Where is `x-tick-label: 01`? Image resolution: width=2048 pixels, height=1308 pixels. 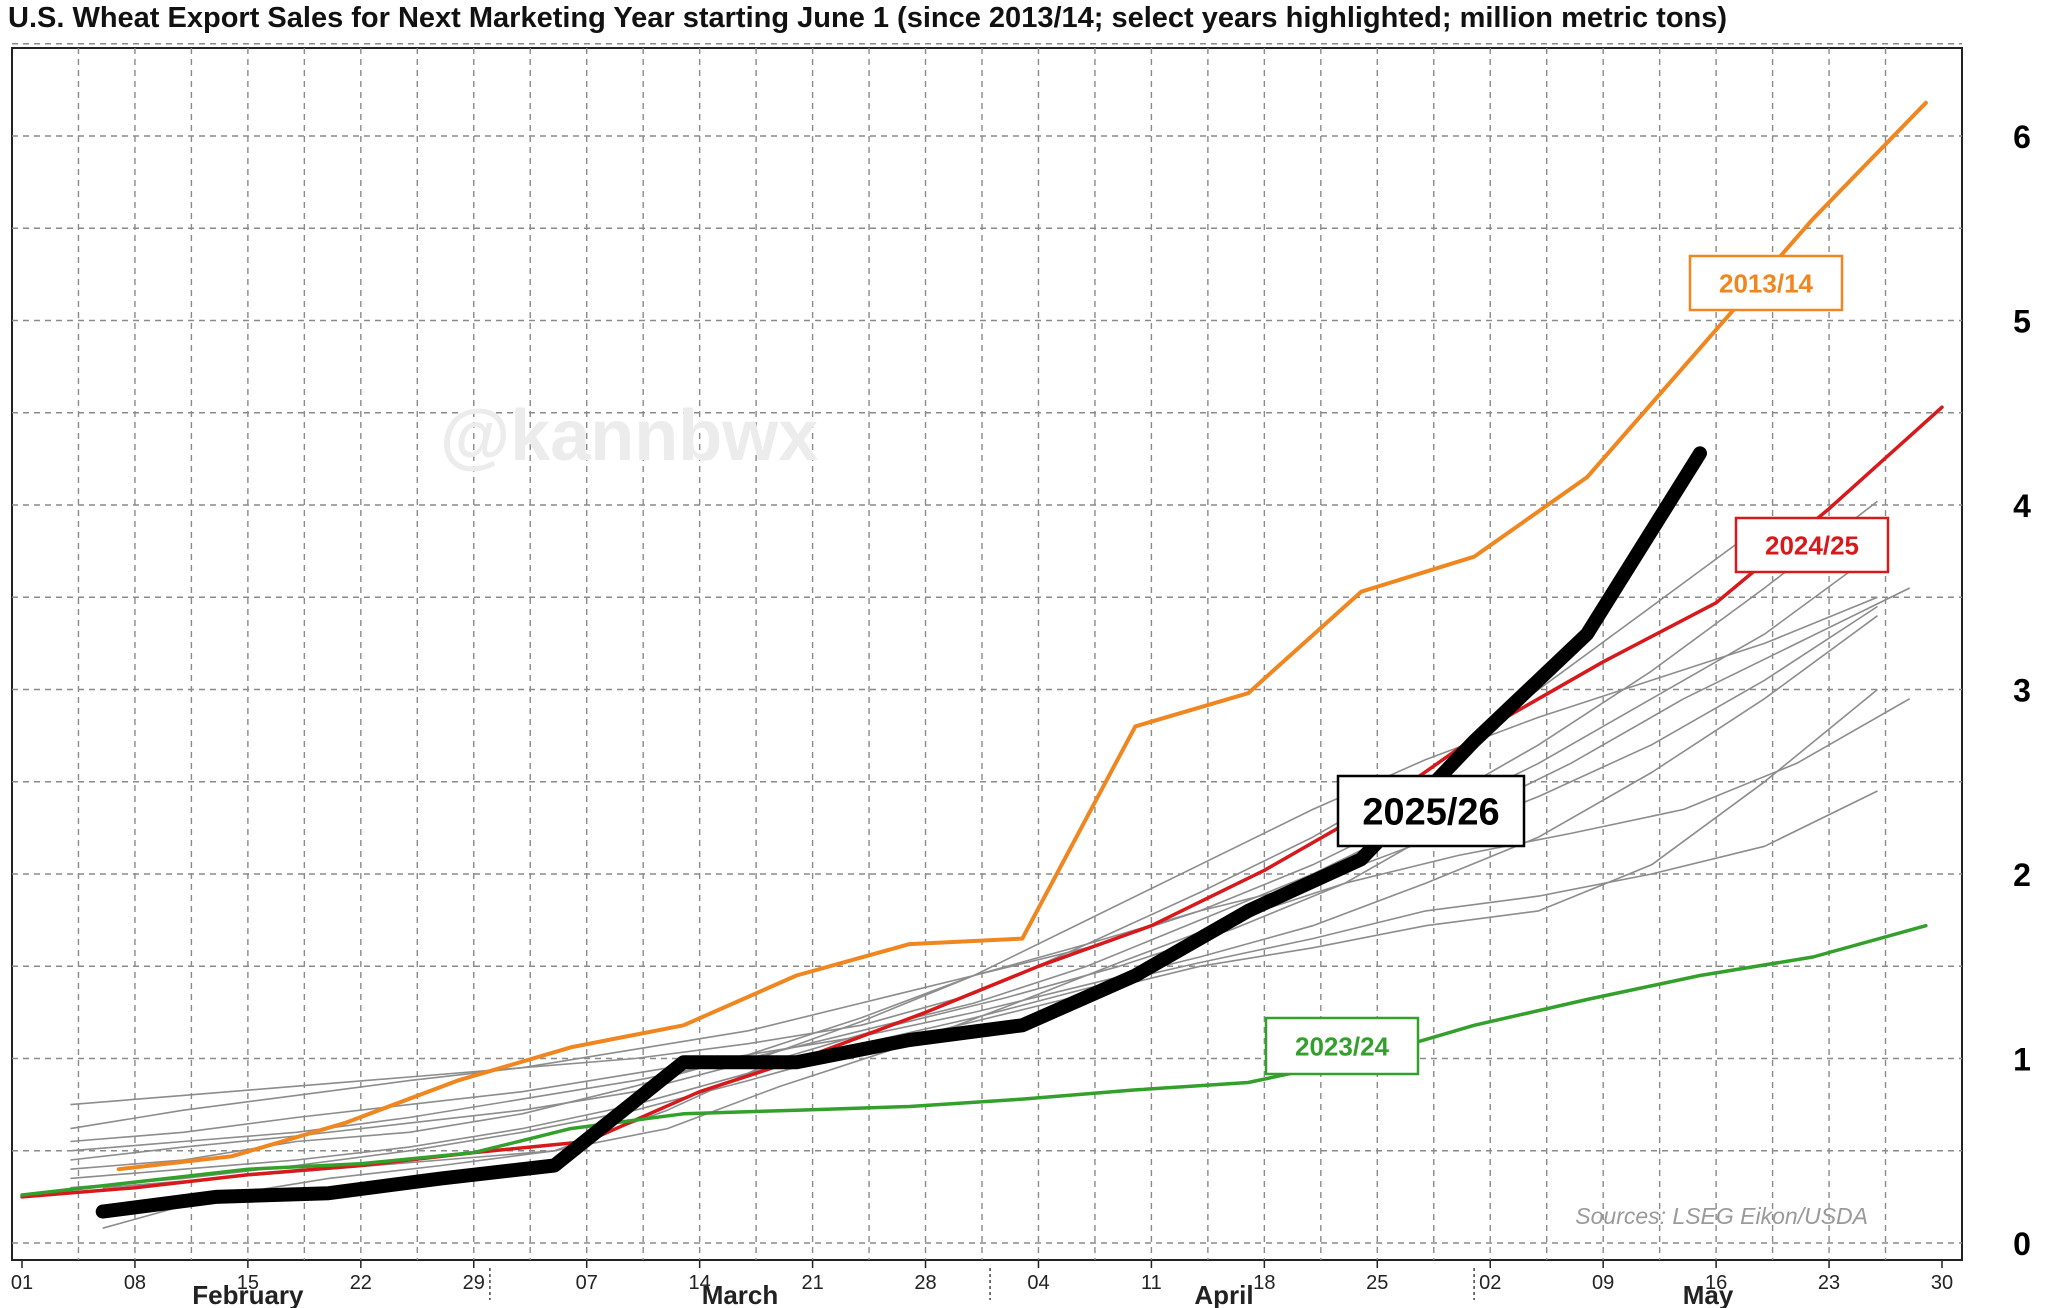
x-tick-label: 01 is located at coordinates (22, 1283).